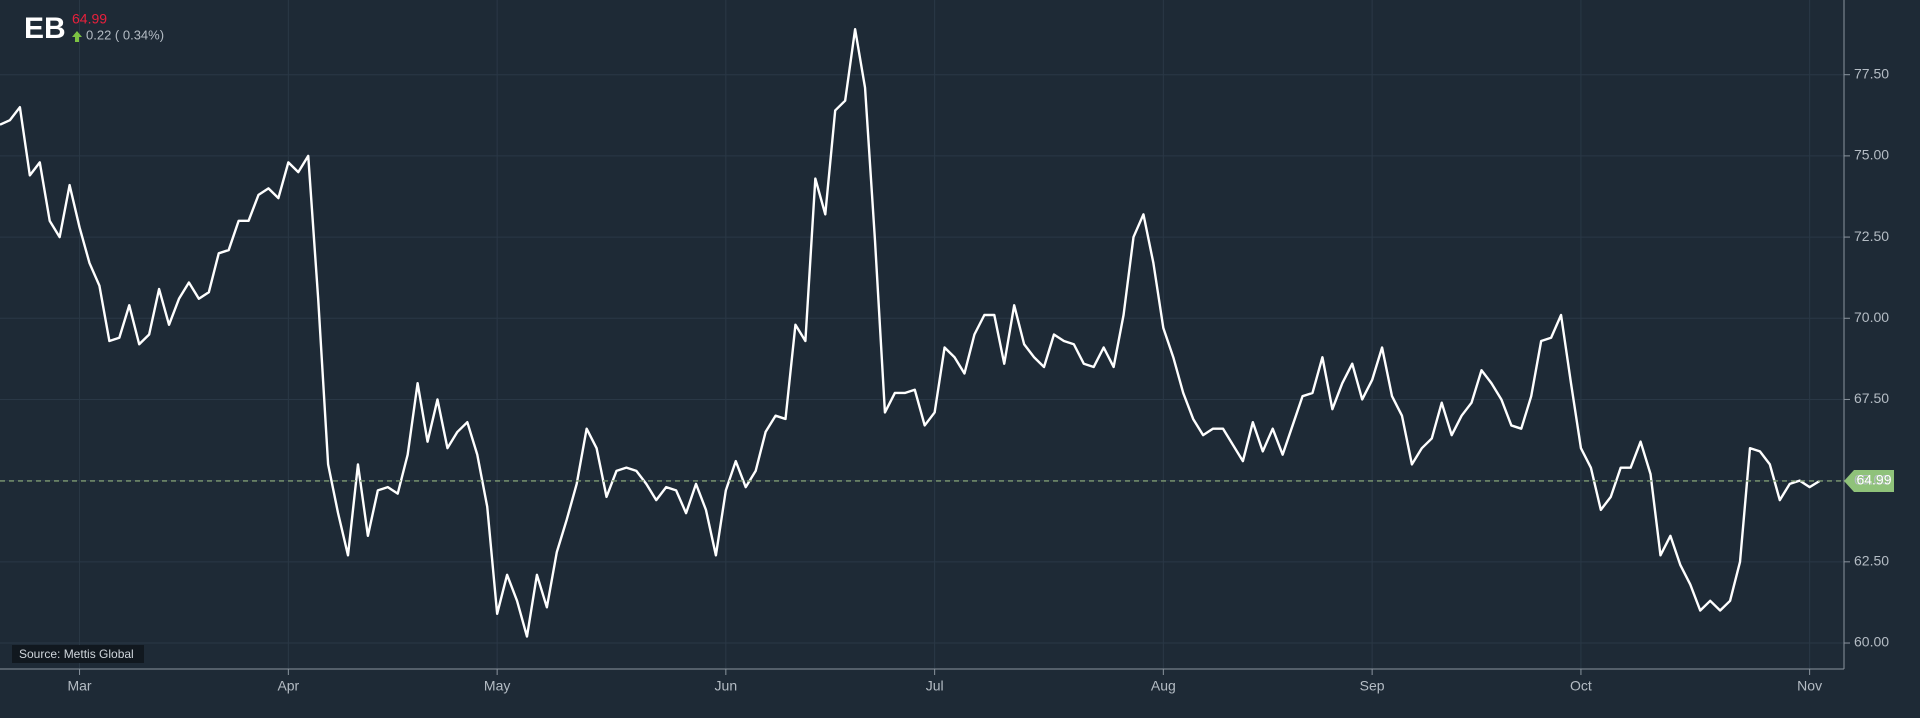  I want to click on last-price-tag, so click(1869, 480).